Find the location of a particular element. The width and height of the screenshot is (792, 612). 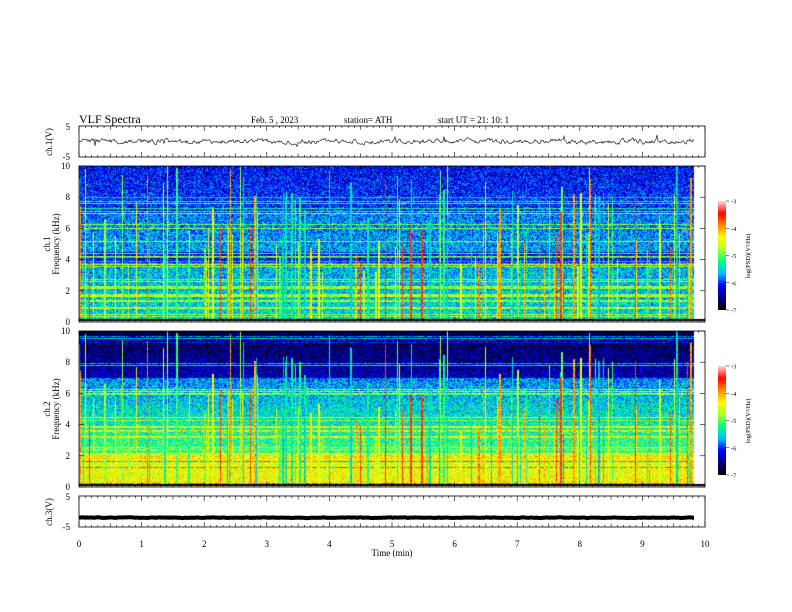

figure-title: VLF Spectra is located at coordinates (110, 119).